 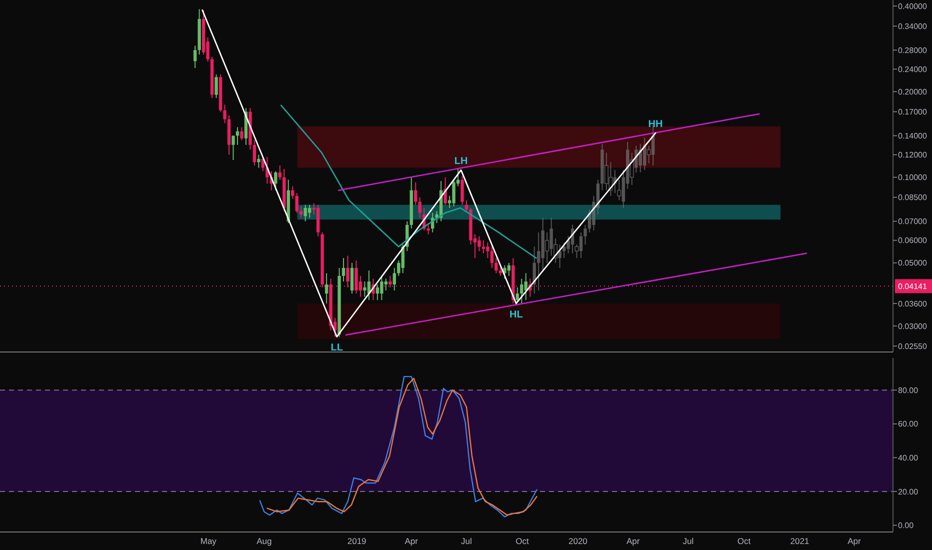 What do you see at coordinates (913, 91) in the screenshot?
I see `y-tick-label: 0.20000` at bounding box center [913, 91].